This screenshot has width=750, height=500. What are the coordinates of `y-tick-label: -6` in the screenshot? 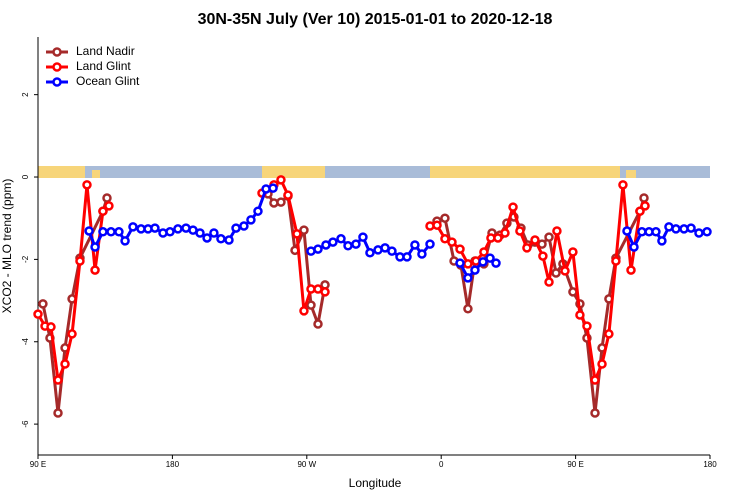 It's located at (25, 424).